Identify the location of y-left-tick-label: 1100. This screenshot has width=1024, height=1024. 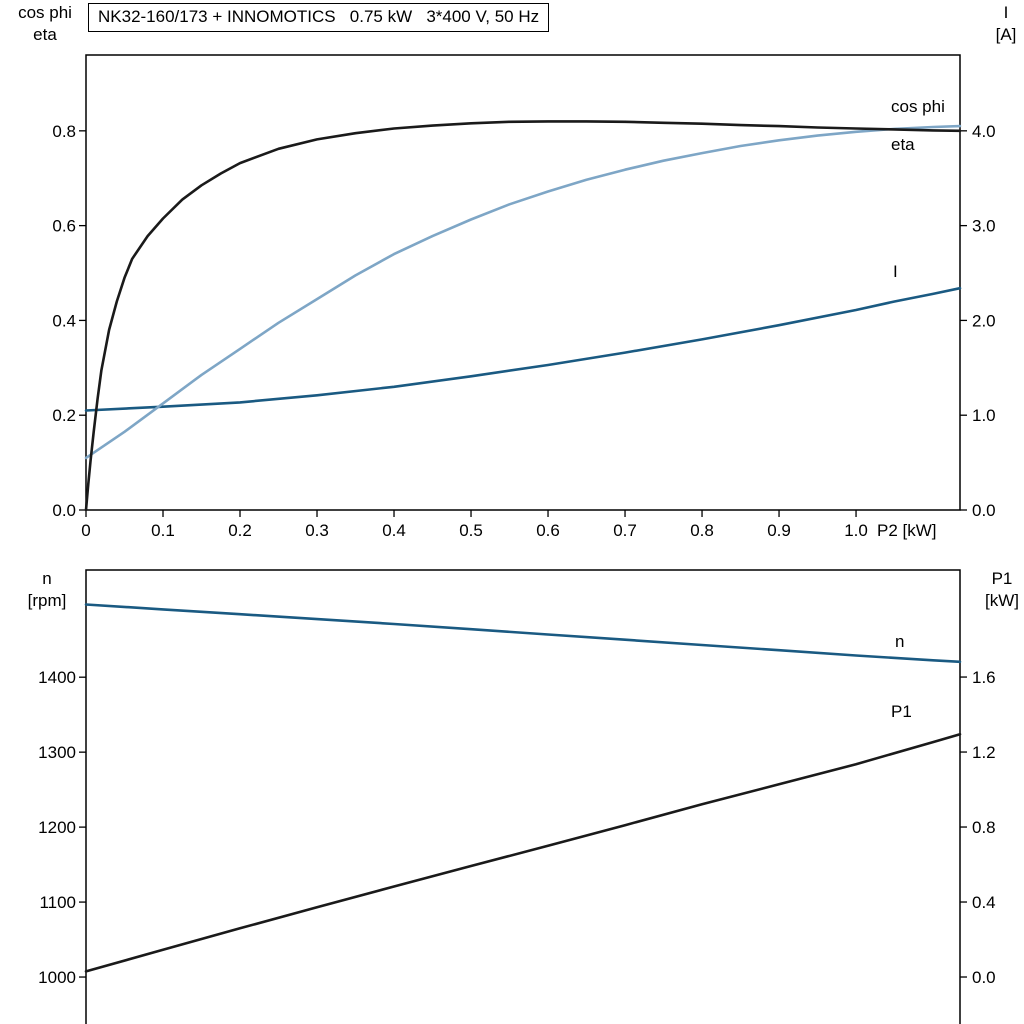
(57, 902).